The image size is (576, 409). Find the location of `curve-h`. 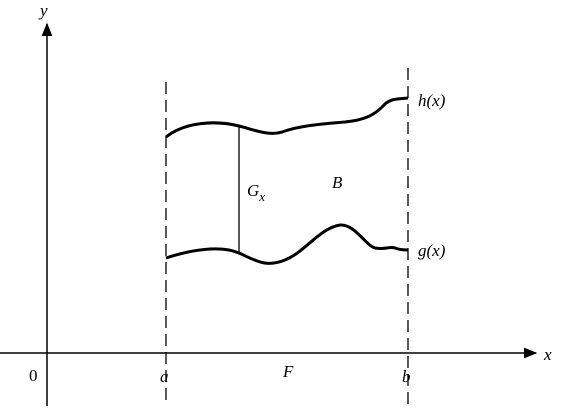

curve-h is located at coordinates (287, 117).